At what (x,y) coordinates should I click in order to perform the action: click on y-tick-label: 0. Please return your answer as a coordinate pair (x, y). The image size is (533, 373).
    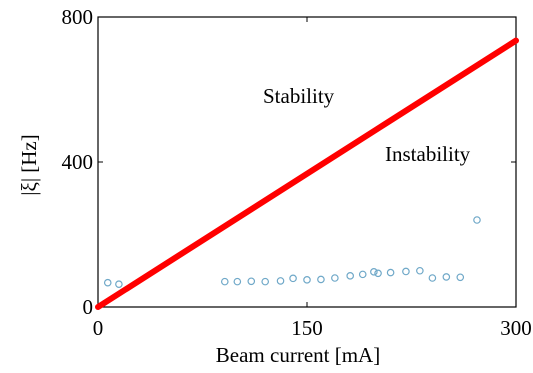
    Looking at the image, I should click on (88, 307).